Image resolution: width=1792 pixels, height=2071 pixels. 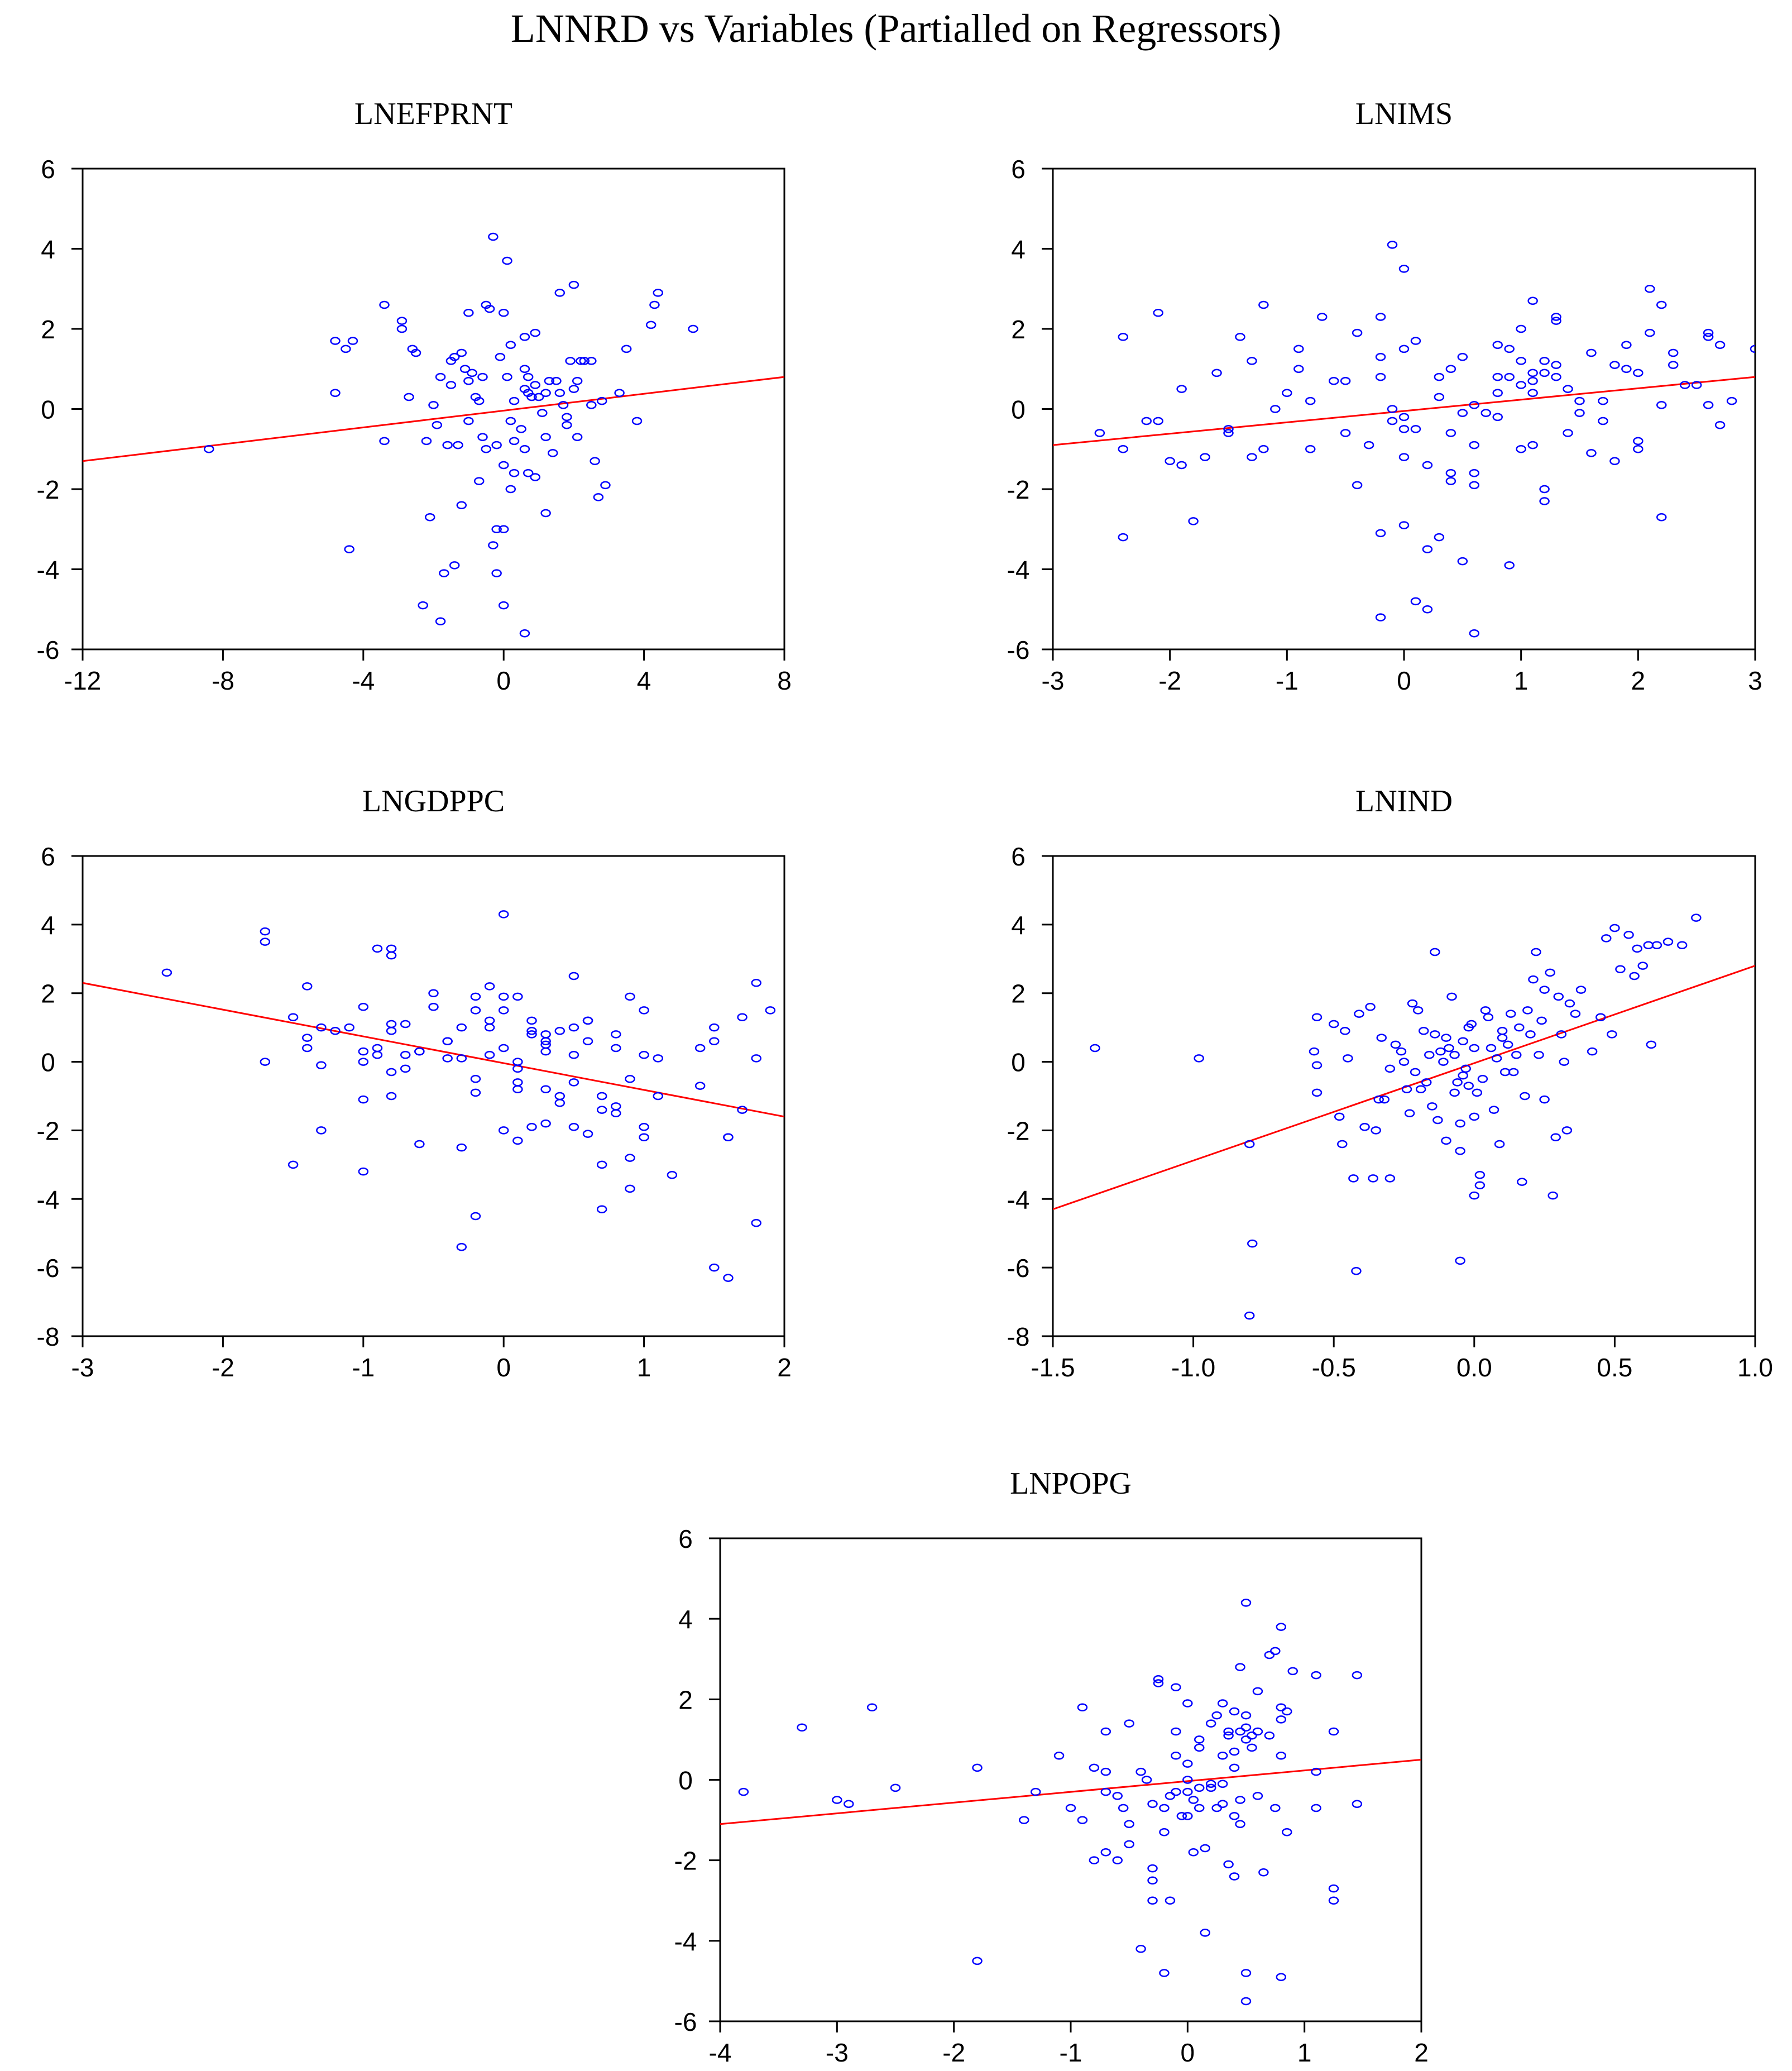 What do you see at coordinates (414, 1083) in the screenshot?
I see `panel-lngdppc: LNGDPPC -8 -6 -4 -2 0 2 4 6 -3 -2 -1 0 1 2` at bounding box center [414, 1083].